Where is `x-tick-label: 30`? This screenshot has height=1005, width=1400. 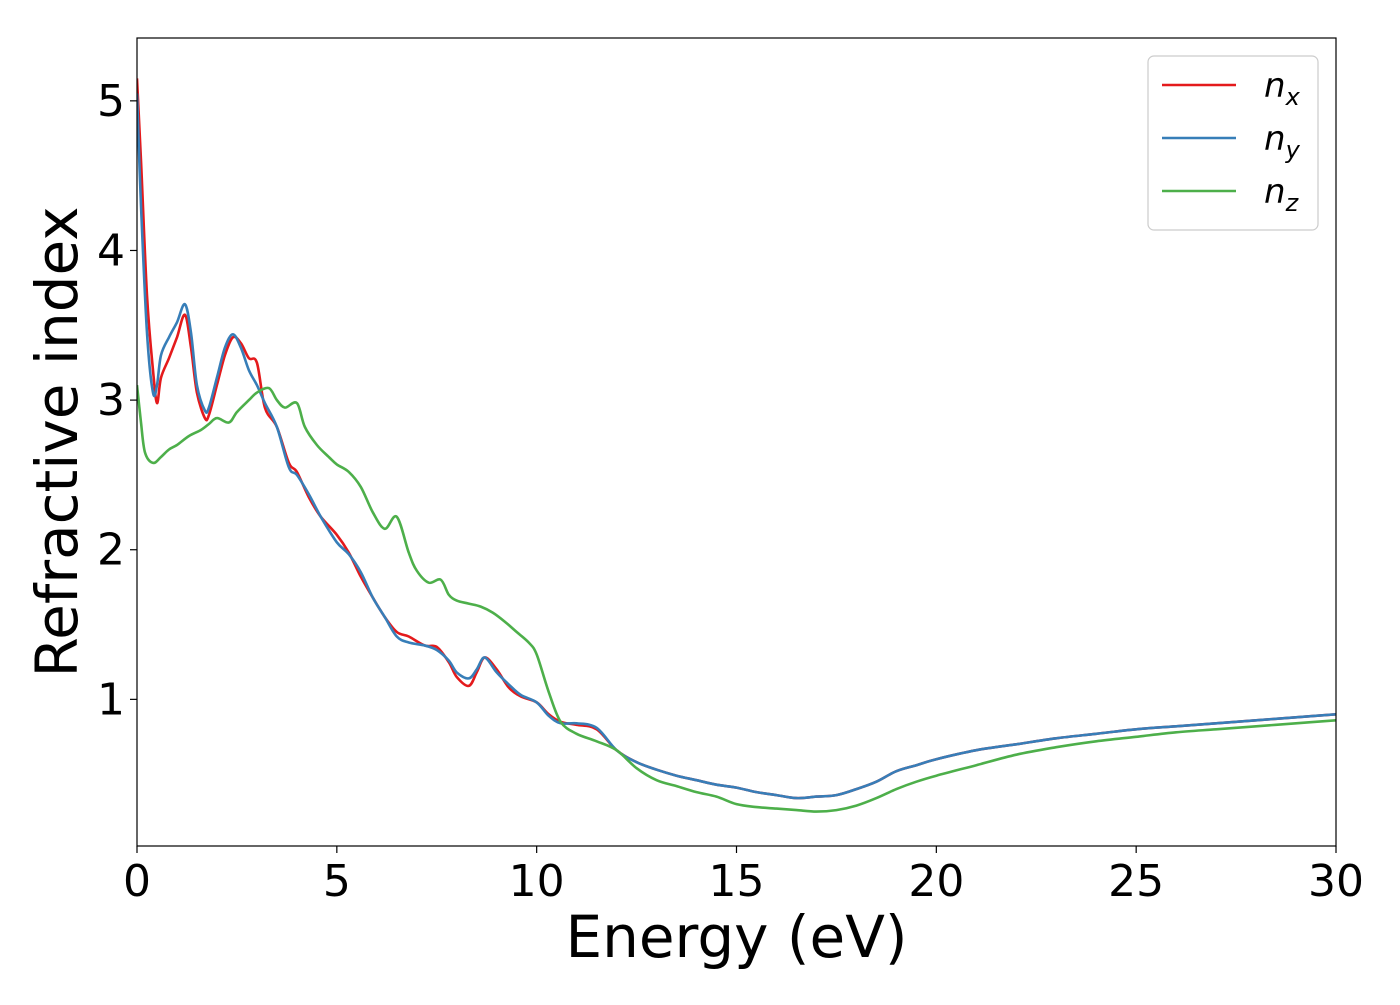 x-tick-label: 30 is located at coordinates (1336, 881).